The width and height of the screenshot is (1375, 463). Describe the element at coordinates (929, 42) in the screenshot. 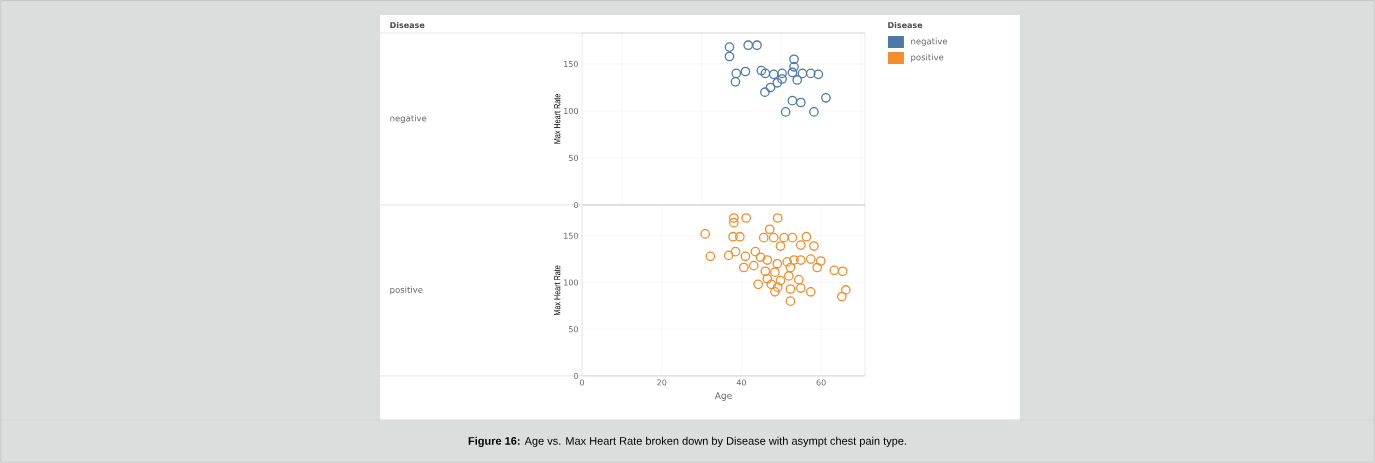

I see `legend-label: negative` at that location.